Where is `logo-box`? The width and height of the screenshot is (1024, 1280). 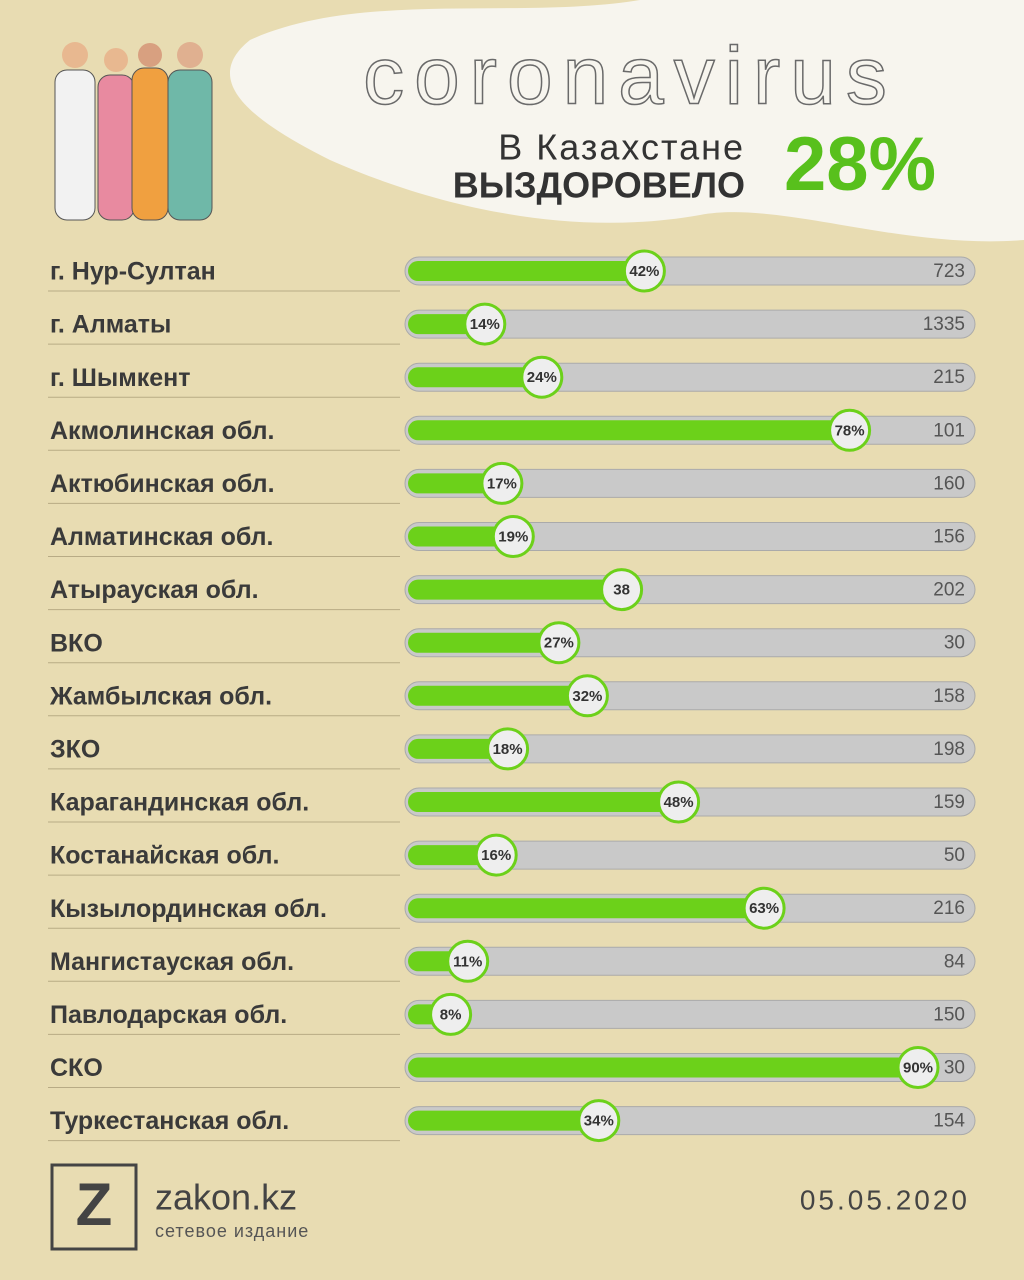
logo-box is located at coordinates (94, 1207).